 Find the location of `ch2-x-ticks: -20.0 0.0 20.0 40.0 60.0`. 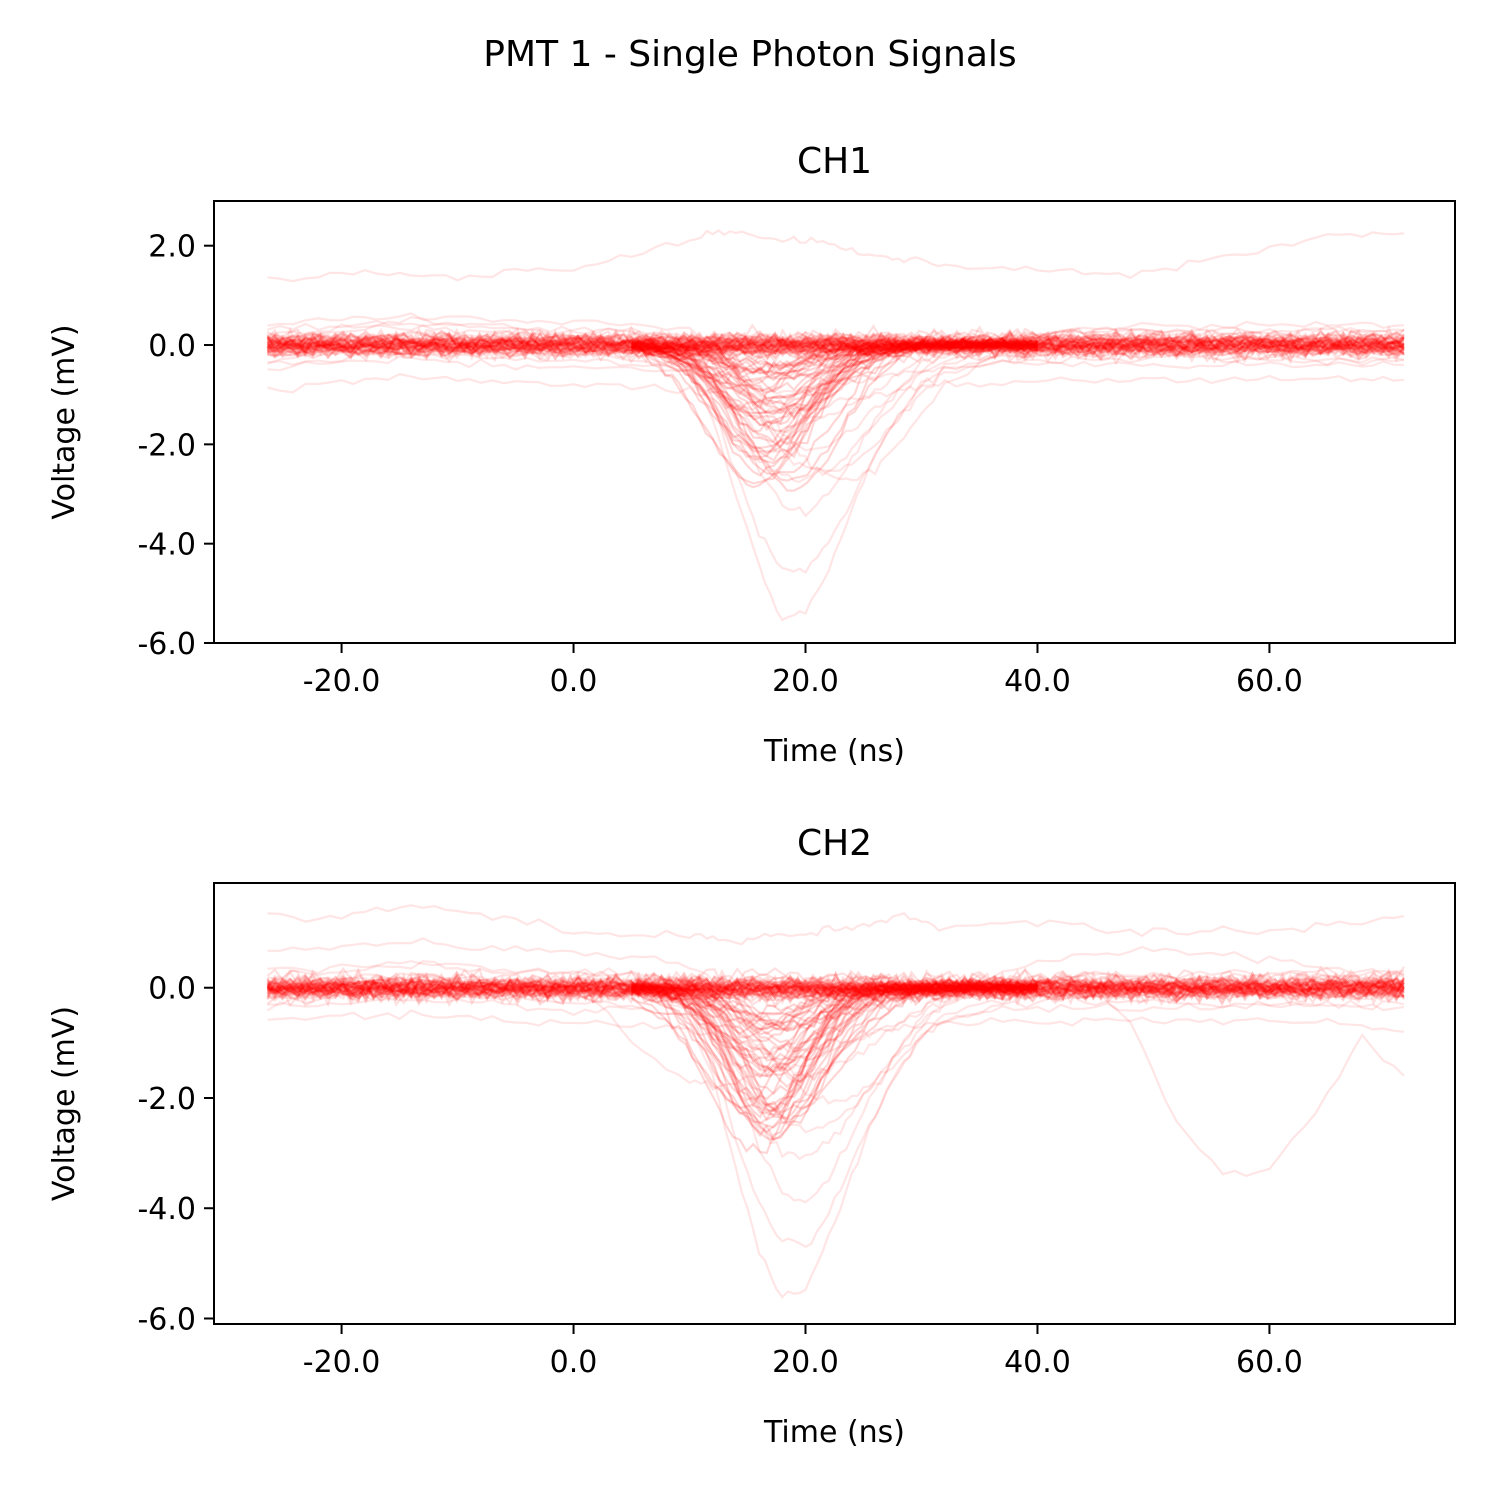

ch2-x-ticks: -20.0 0.0 20.0 40.0 60.0 is located at coordinates (803, 1352).